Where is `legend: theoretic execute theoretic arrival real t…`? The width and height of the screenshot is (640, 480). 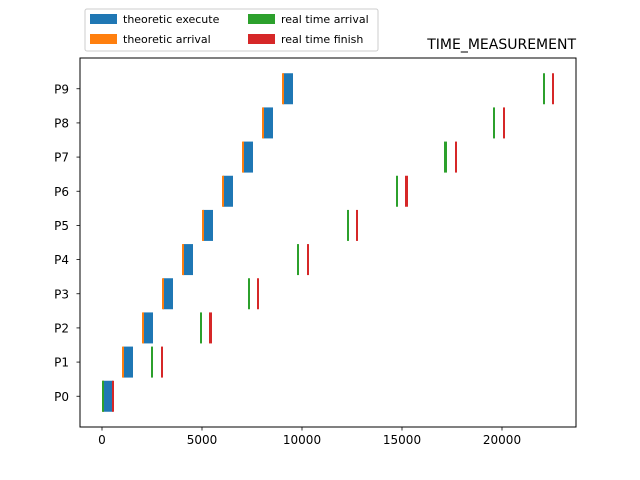 legend: theoretic execute theoretic arrival real t… is located at coordinates (231, 30).